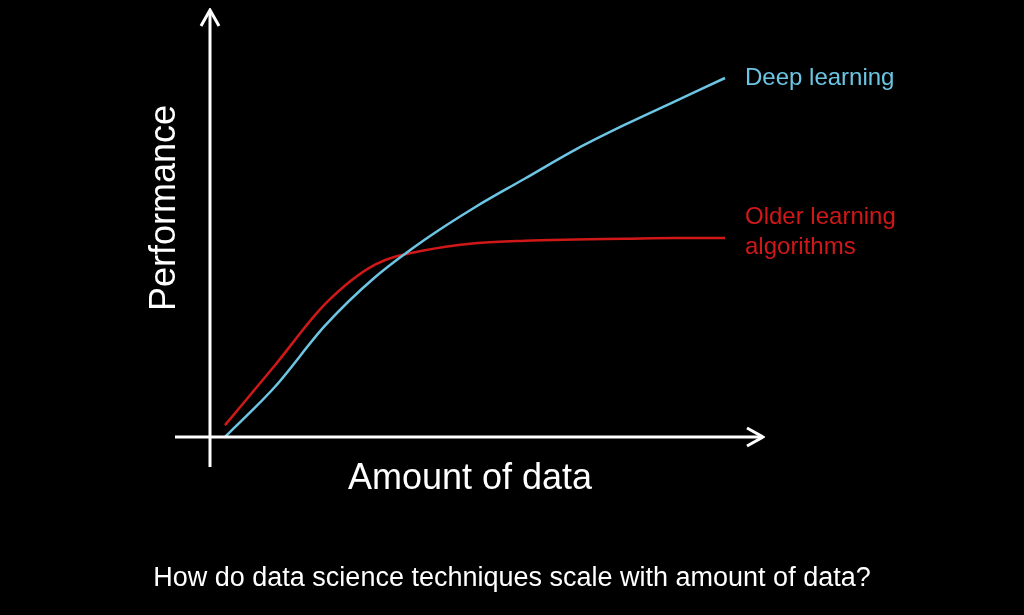  What do you see at coordinates (820, 76) in the screenshot?
I see `series-label: Deep learning` at bounding box center [820, 76].